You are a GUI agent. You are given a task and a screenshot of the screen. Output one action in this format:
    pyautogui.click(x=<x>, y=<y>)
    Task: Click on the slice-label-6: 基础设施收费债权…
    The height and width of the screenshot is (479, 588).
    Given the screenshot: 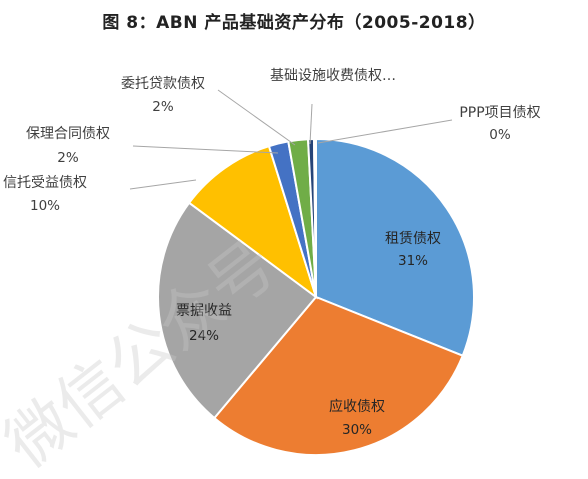 What is the action you would take?
    pyautogui.click(x=333, y=75)
    